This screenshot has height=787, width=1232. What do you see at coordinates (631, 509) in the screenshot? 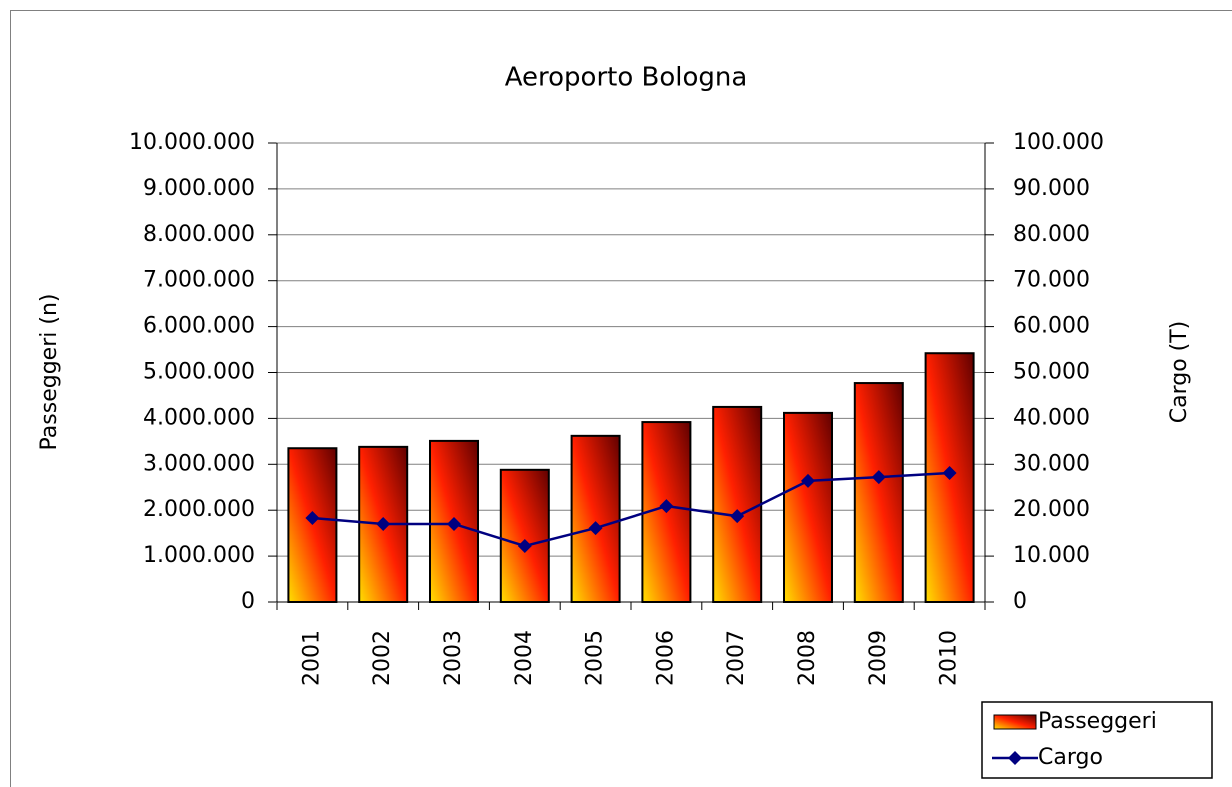
I see `line` at bounding box center [631, 509].